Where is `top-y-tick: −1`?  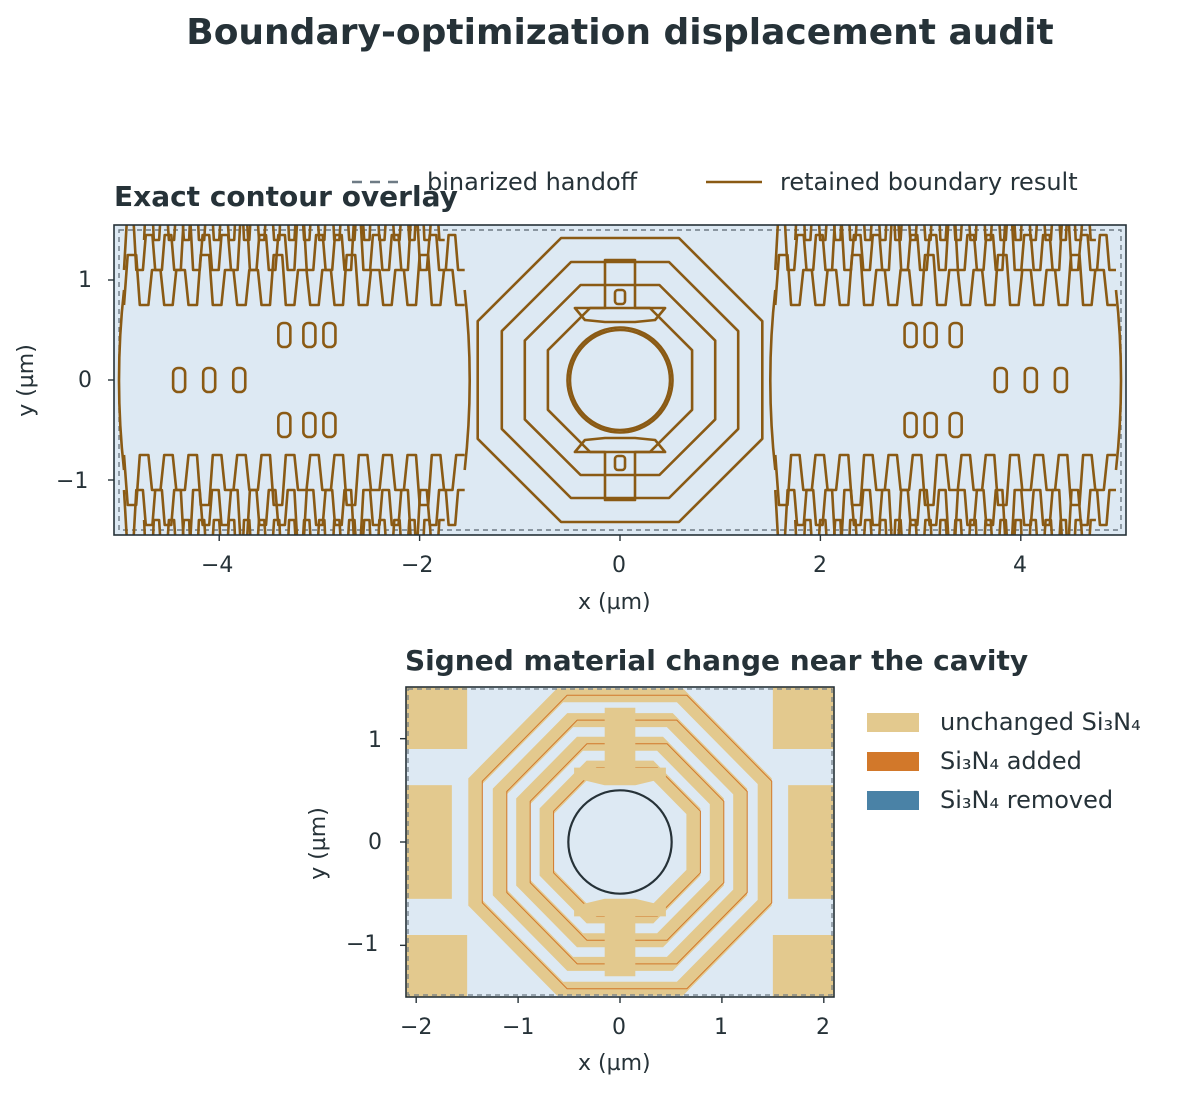
top-y-tick: −1 is located at coordinates (72, 481).